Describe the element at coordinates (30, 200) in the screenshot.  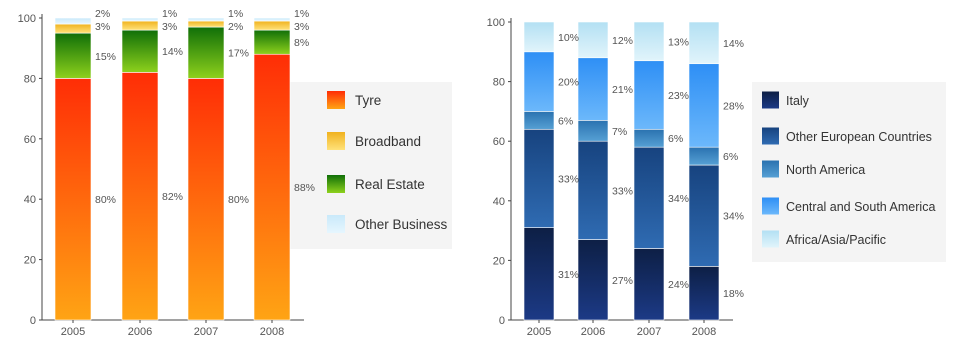
I see `y-tick-label: 40` at that location.